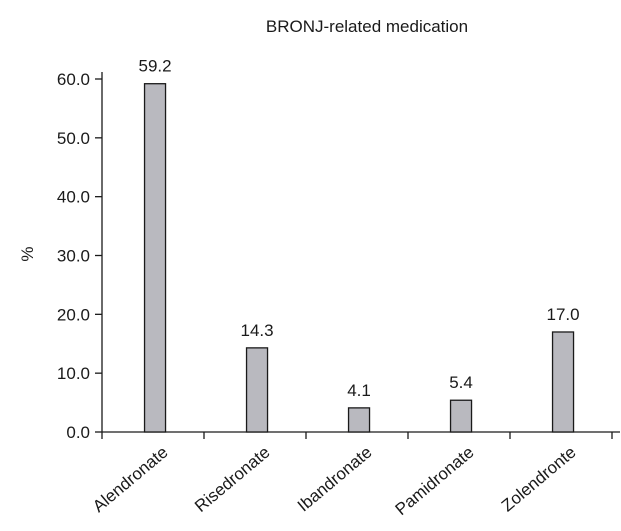 The image size is (621, 531). Describe the element at coordinates (73, 314) in the screenshot. I see `y-tick-label: 20.0` at that location.